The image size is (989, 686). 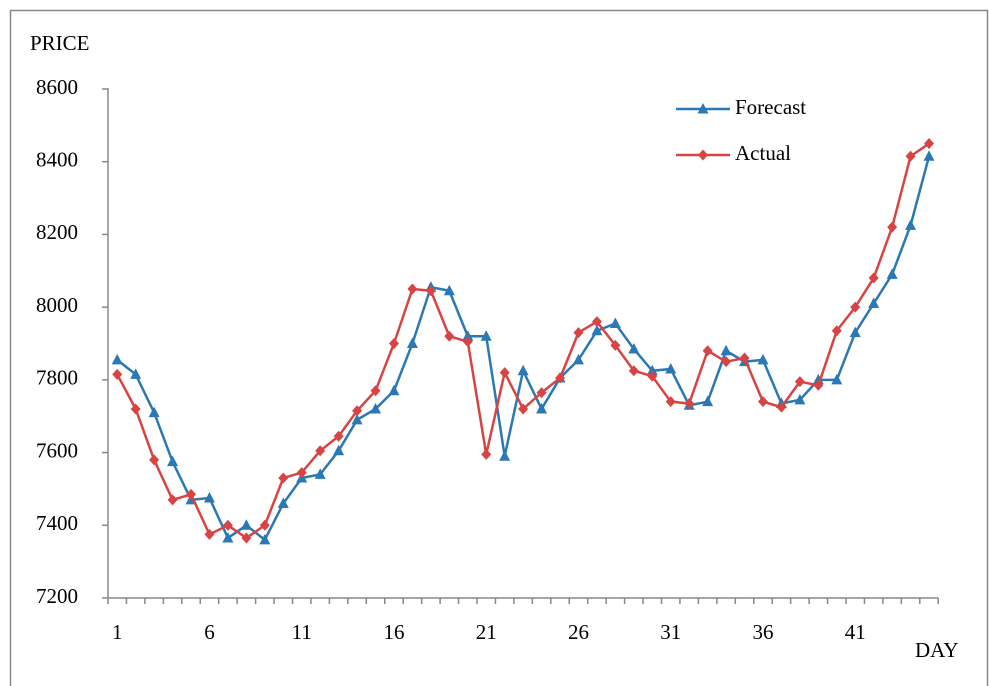 What do you see at coordinates (209, 632) in the screenshot?
I see `x-tick-label: 6` at bounding box center [209, 632].